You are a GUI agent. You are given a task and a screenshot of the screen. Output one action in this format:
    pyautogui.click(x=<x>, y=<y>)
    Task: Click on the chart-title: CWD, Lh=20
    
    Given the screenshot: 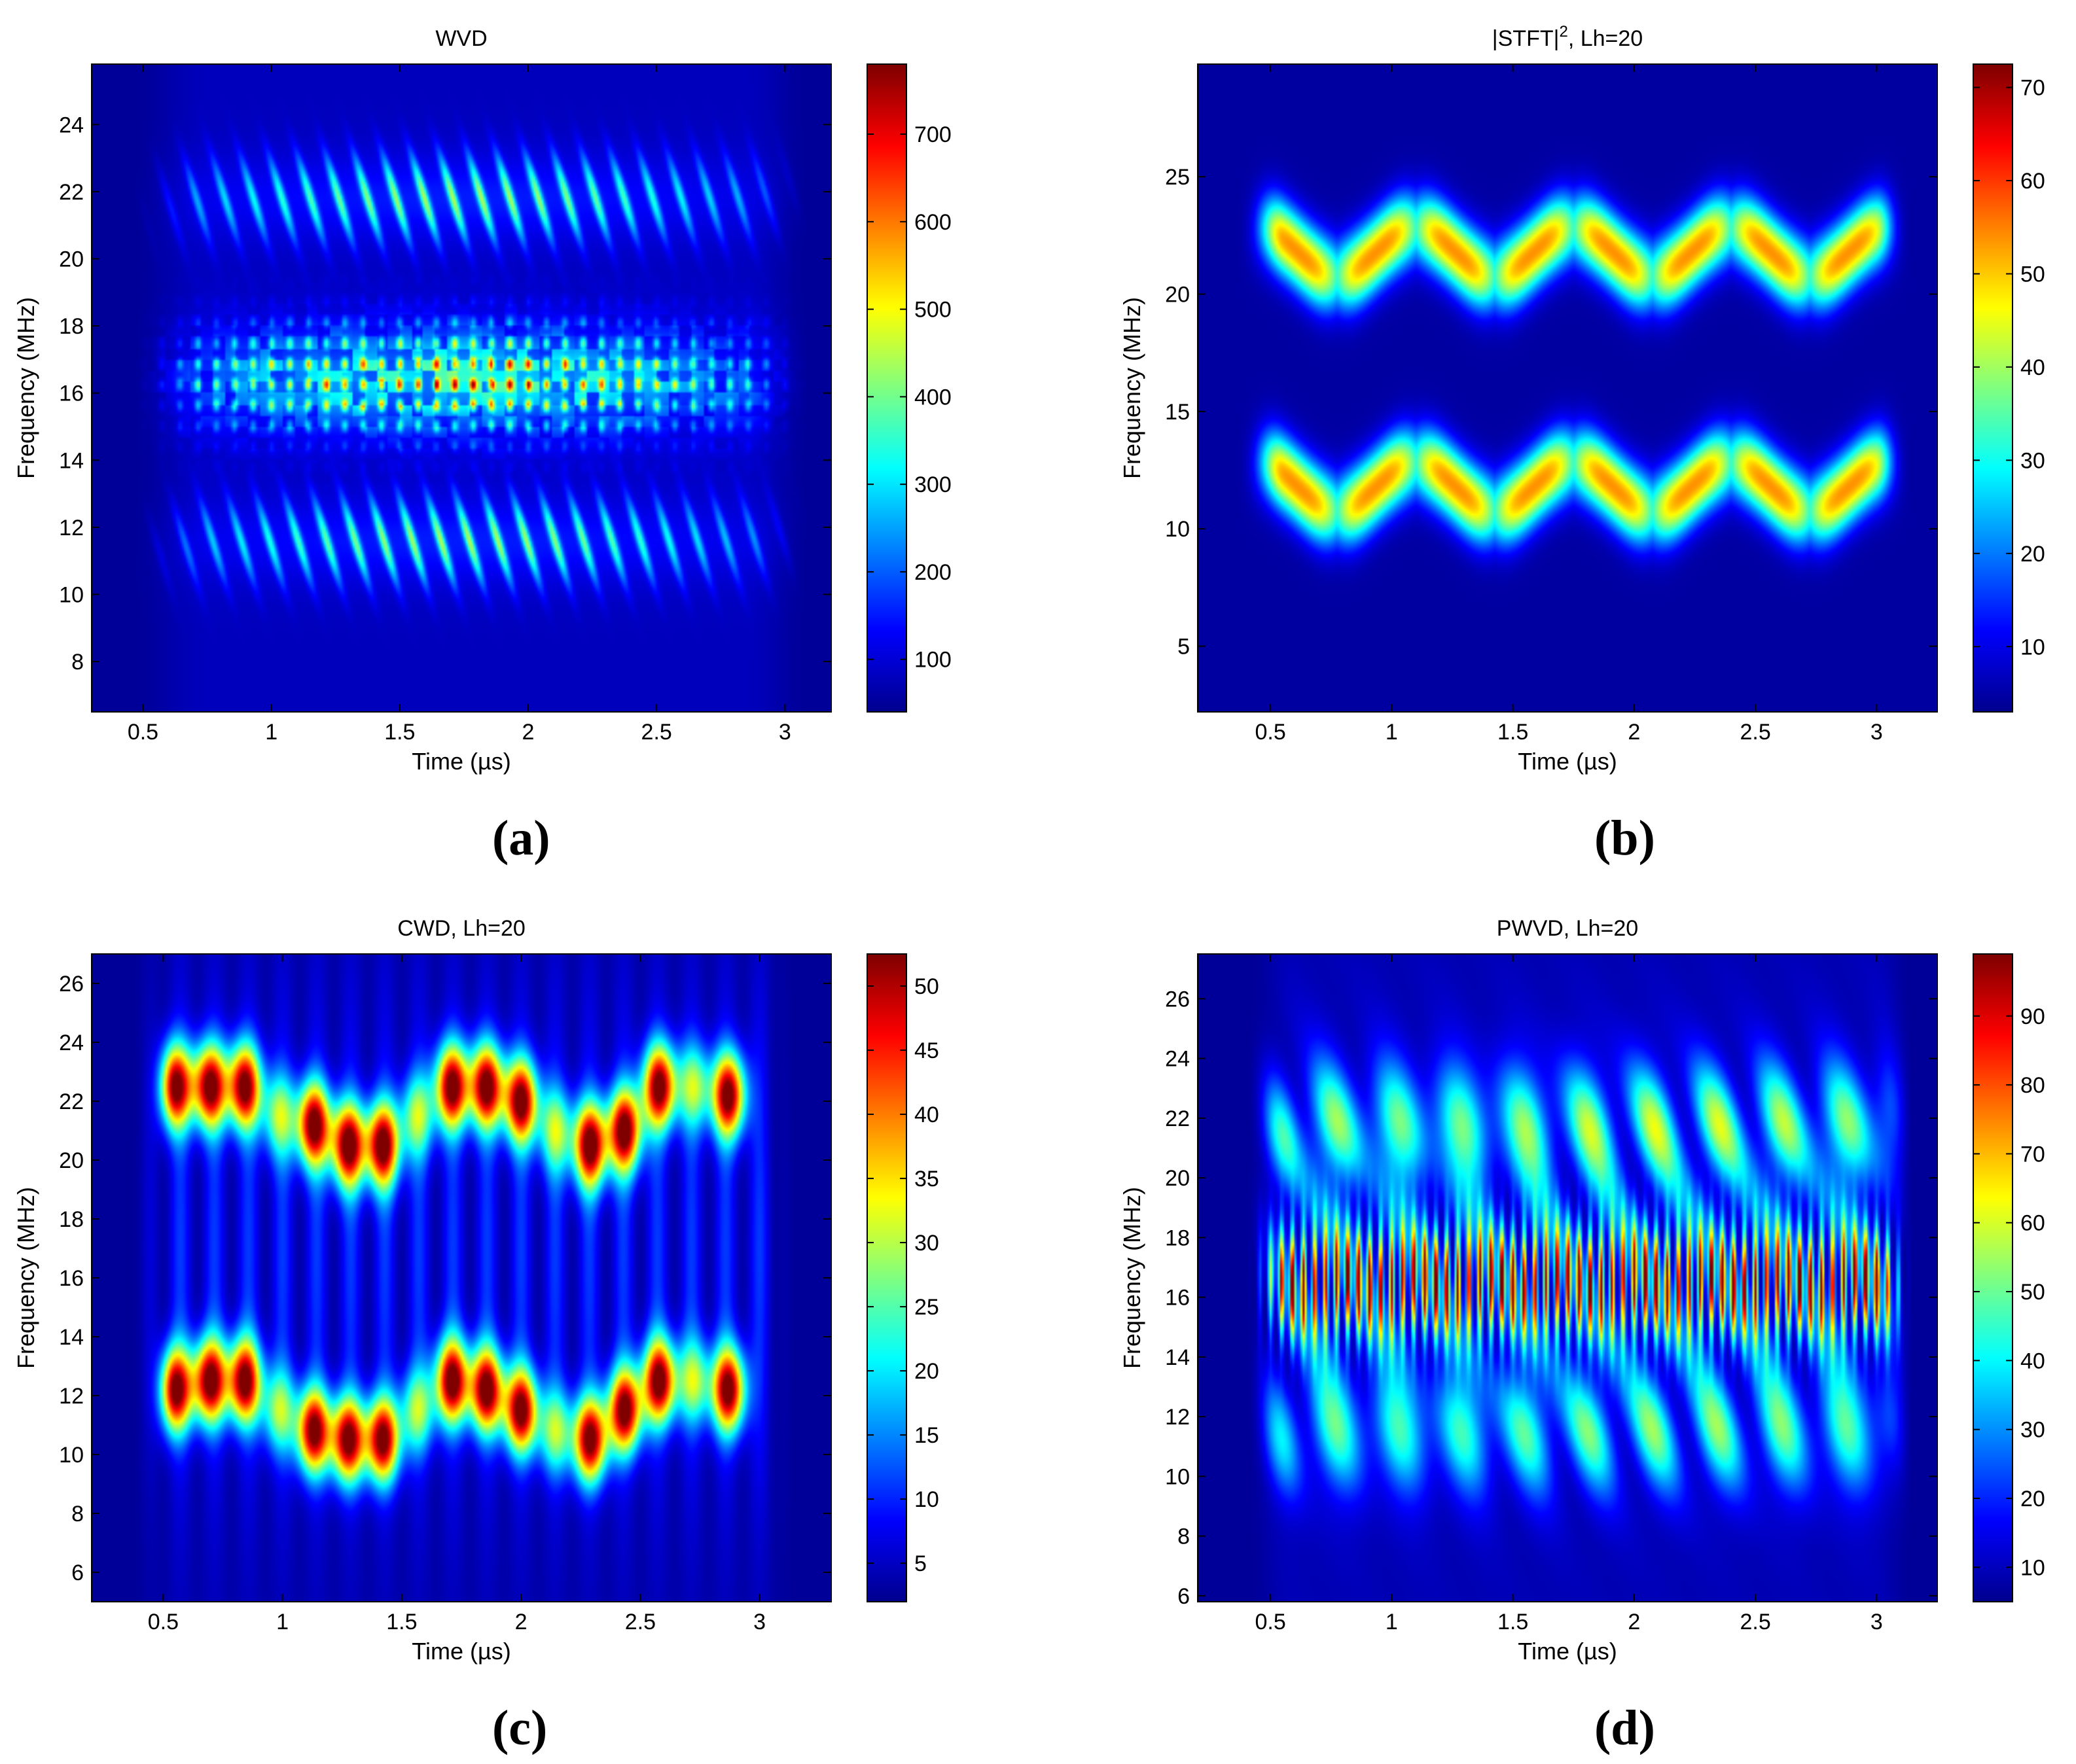 What is the action you would take?
    pyautogui.click(x=461, y=928)
    